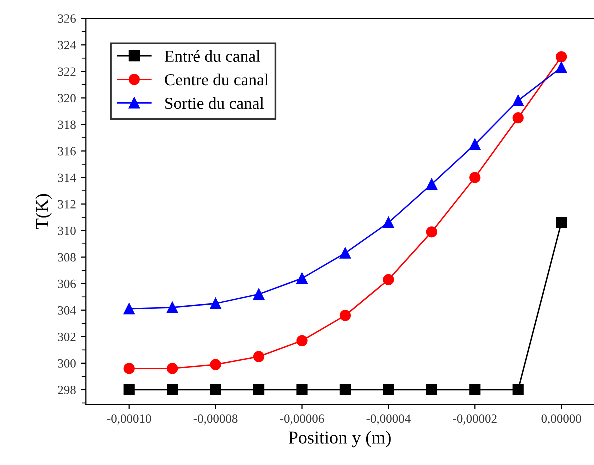 This screenshot has height=465, width=594. I want to click on x-tick-label: -0,00002, so click(475, 419).